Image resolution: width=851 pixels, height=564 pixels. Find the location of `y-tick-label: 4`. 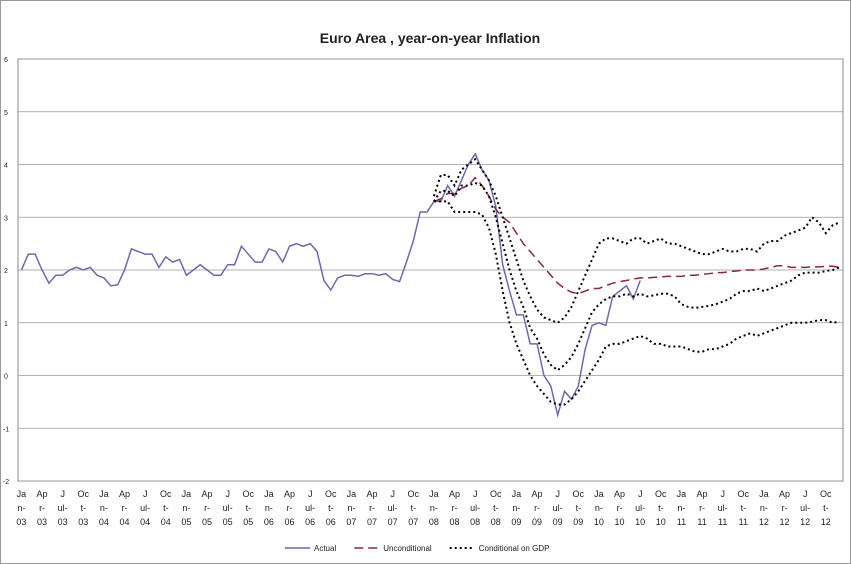

y-tick-label: 4 is located at coordinates (6, 166).